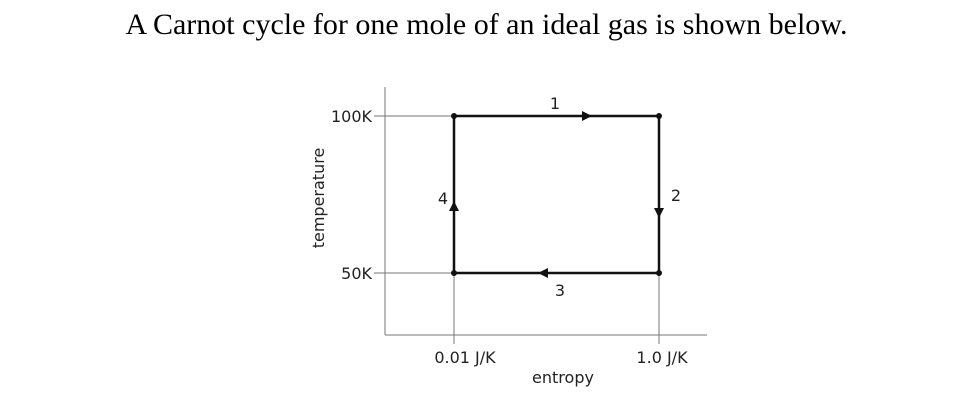 This screenshot has width=973, height=403. I want to click on x-axis-label: entropy, so click(563, 377).